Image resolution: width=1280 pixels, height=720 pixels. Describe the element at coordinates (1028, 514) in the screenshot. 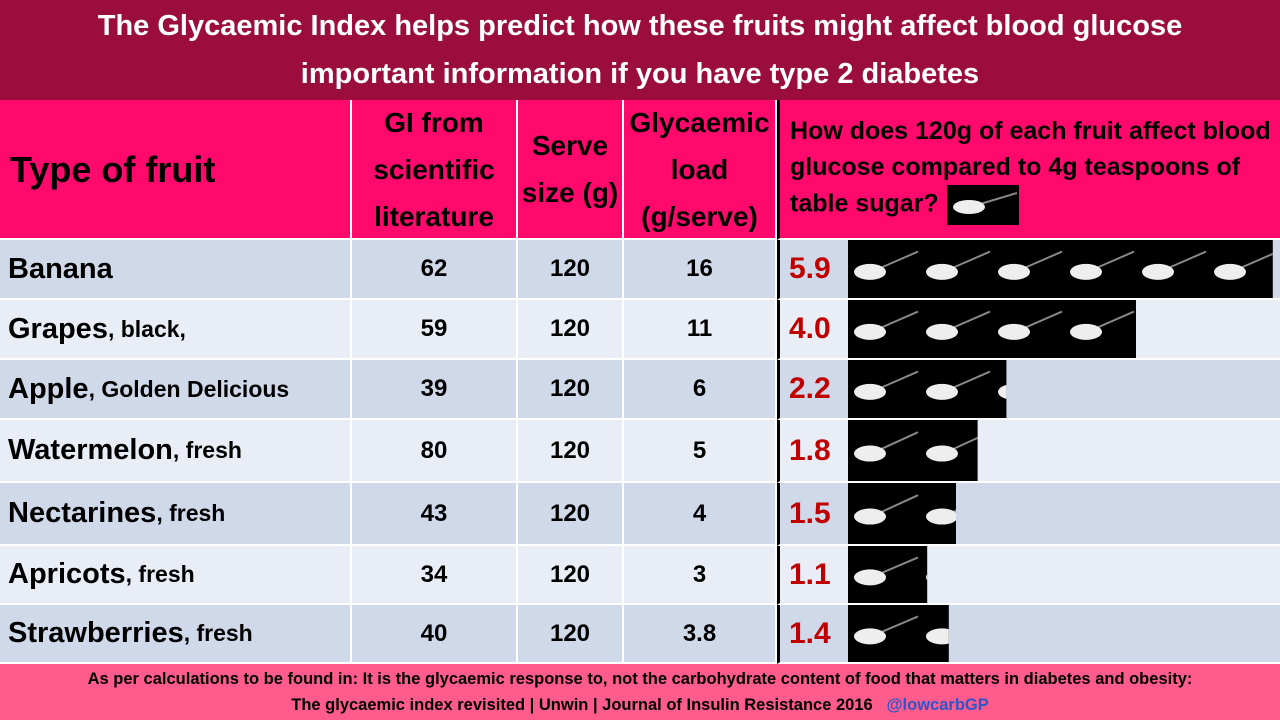

I see `teaspoon-cell: 1.5` at that location.